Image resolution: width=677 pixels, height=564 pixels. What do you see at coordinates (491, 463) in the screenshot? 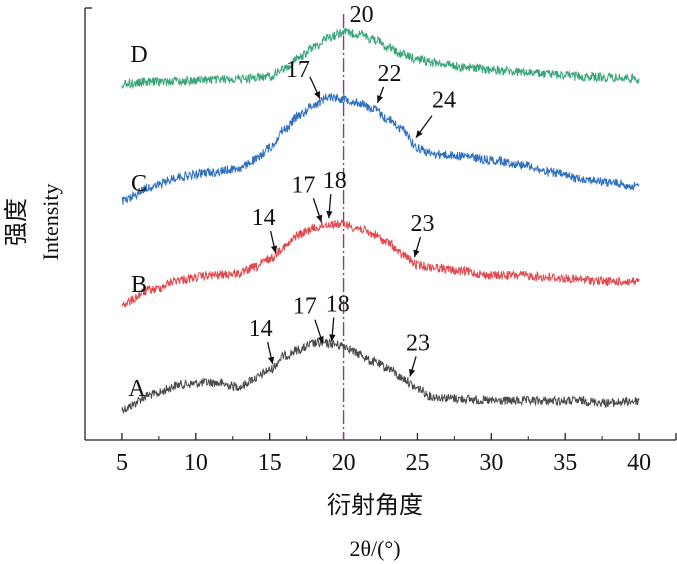
I see `x-tick-label: 30` at bounding box center [491, 463].